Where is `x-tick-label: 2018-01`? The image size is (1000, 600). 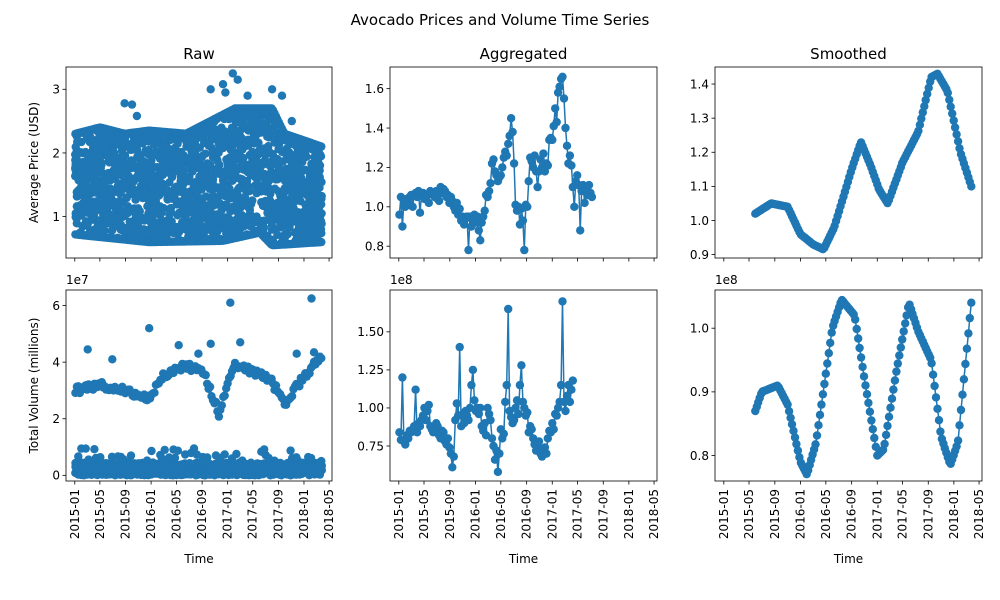 x-tick-label: 2018-01 is located at coordinates (304, 514).